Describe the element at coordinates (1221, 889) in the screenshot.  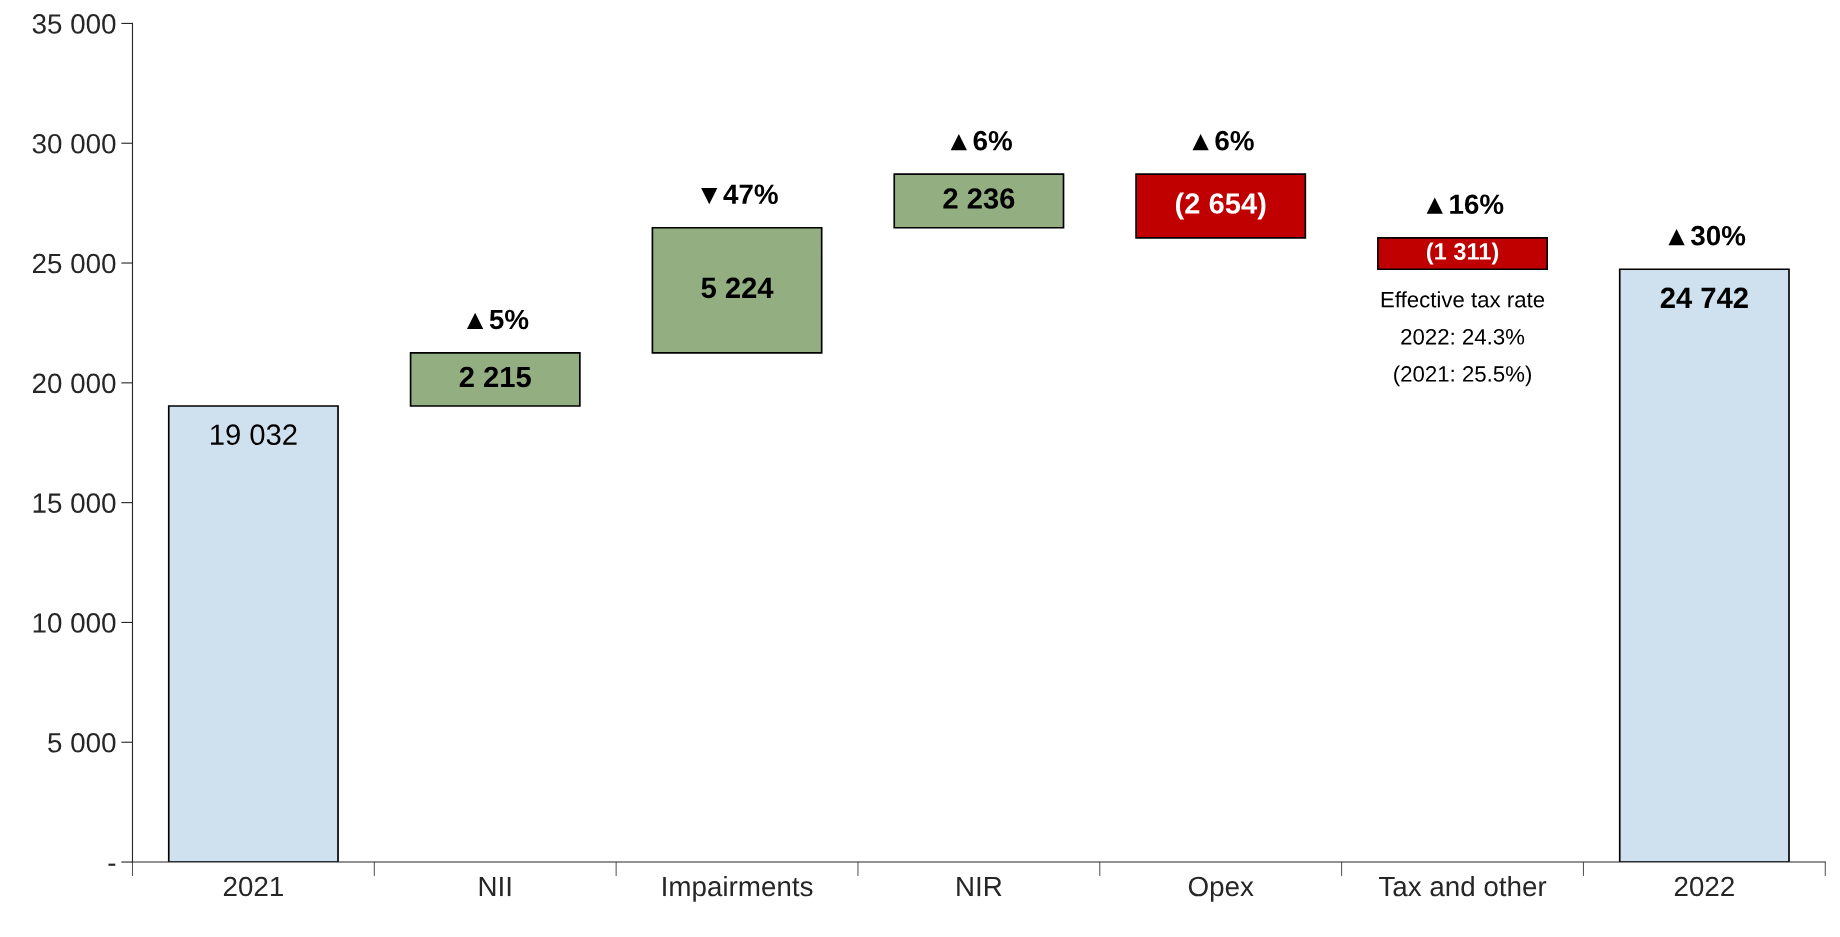
I see `x-tick-label: Opex` at that location.